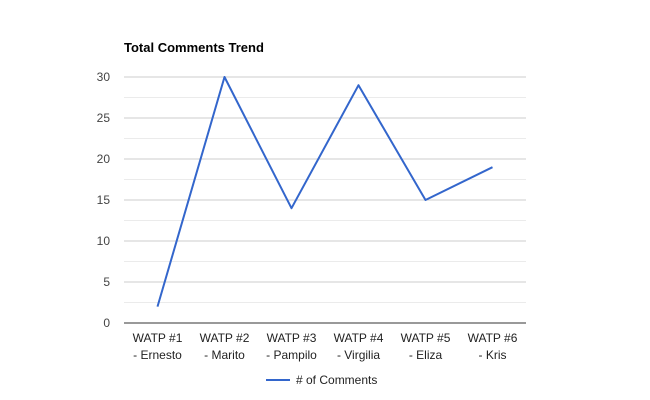 Image resolution: width=650 pixels, height=400 pixels. I want to click on legend: # of Comments, so click(321, 380).